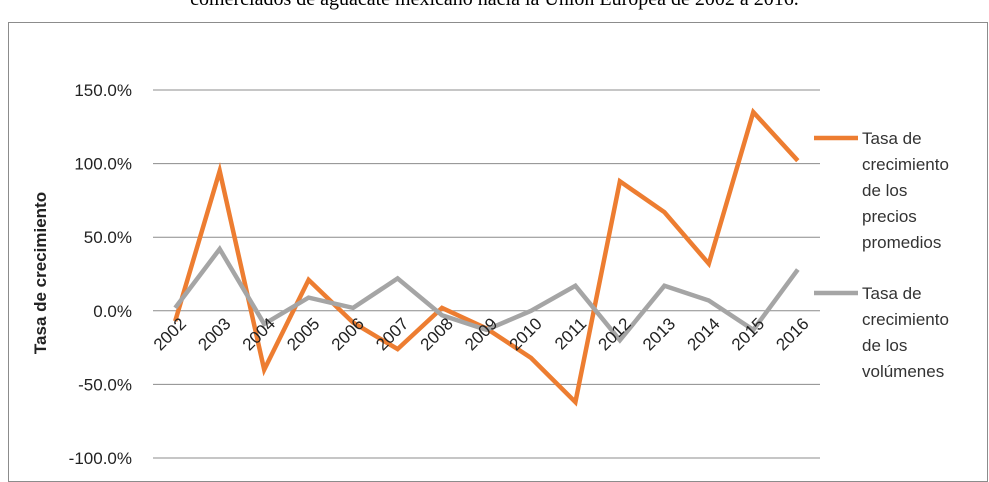  What do you see at coordinates (105, 384) in the screenshot?
I see `y-tick-label: -50.0%` at bounding box center [105, 384].